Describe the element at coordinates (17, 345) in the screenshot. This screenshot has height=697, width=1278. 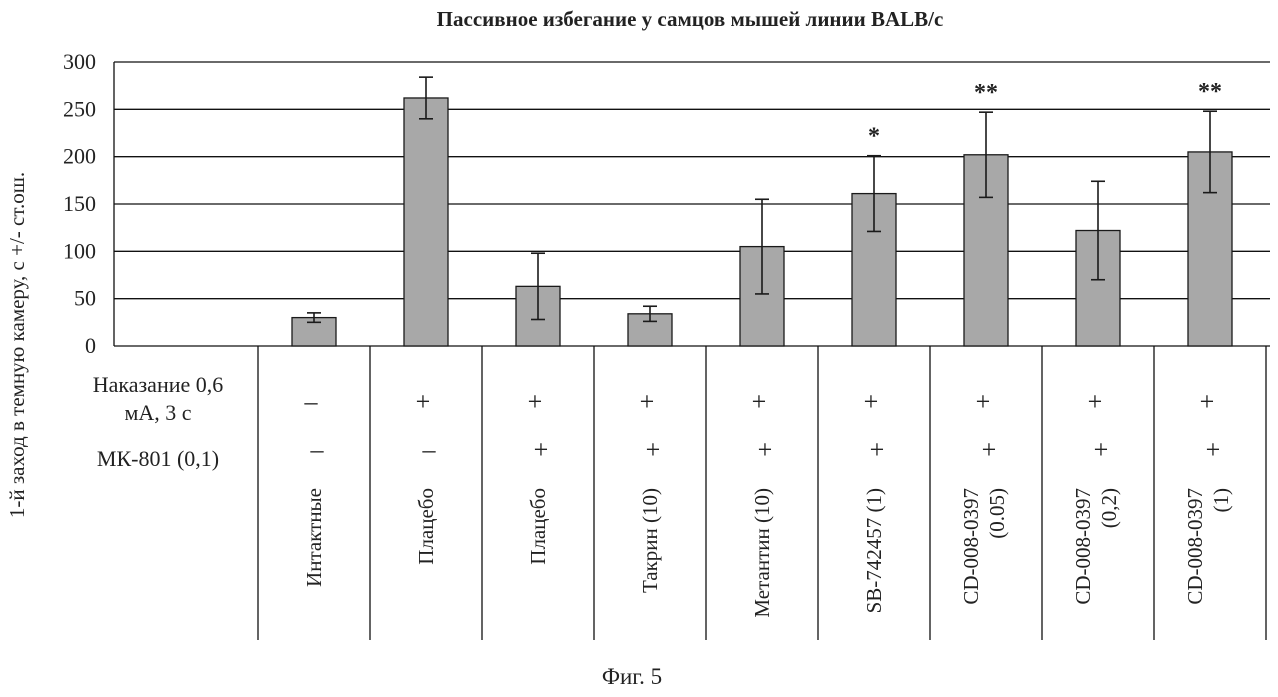
I see `y-axis-label: 1-й заход в темную камеру, с +/- ст.ош.` at that location.